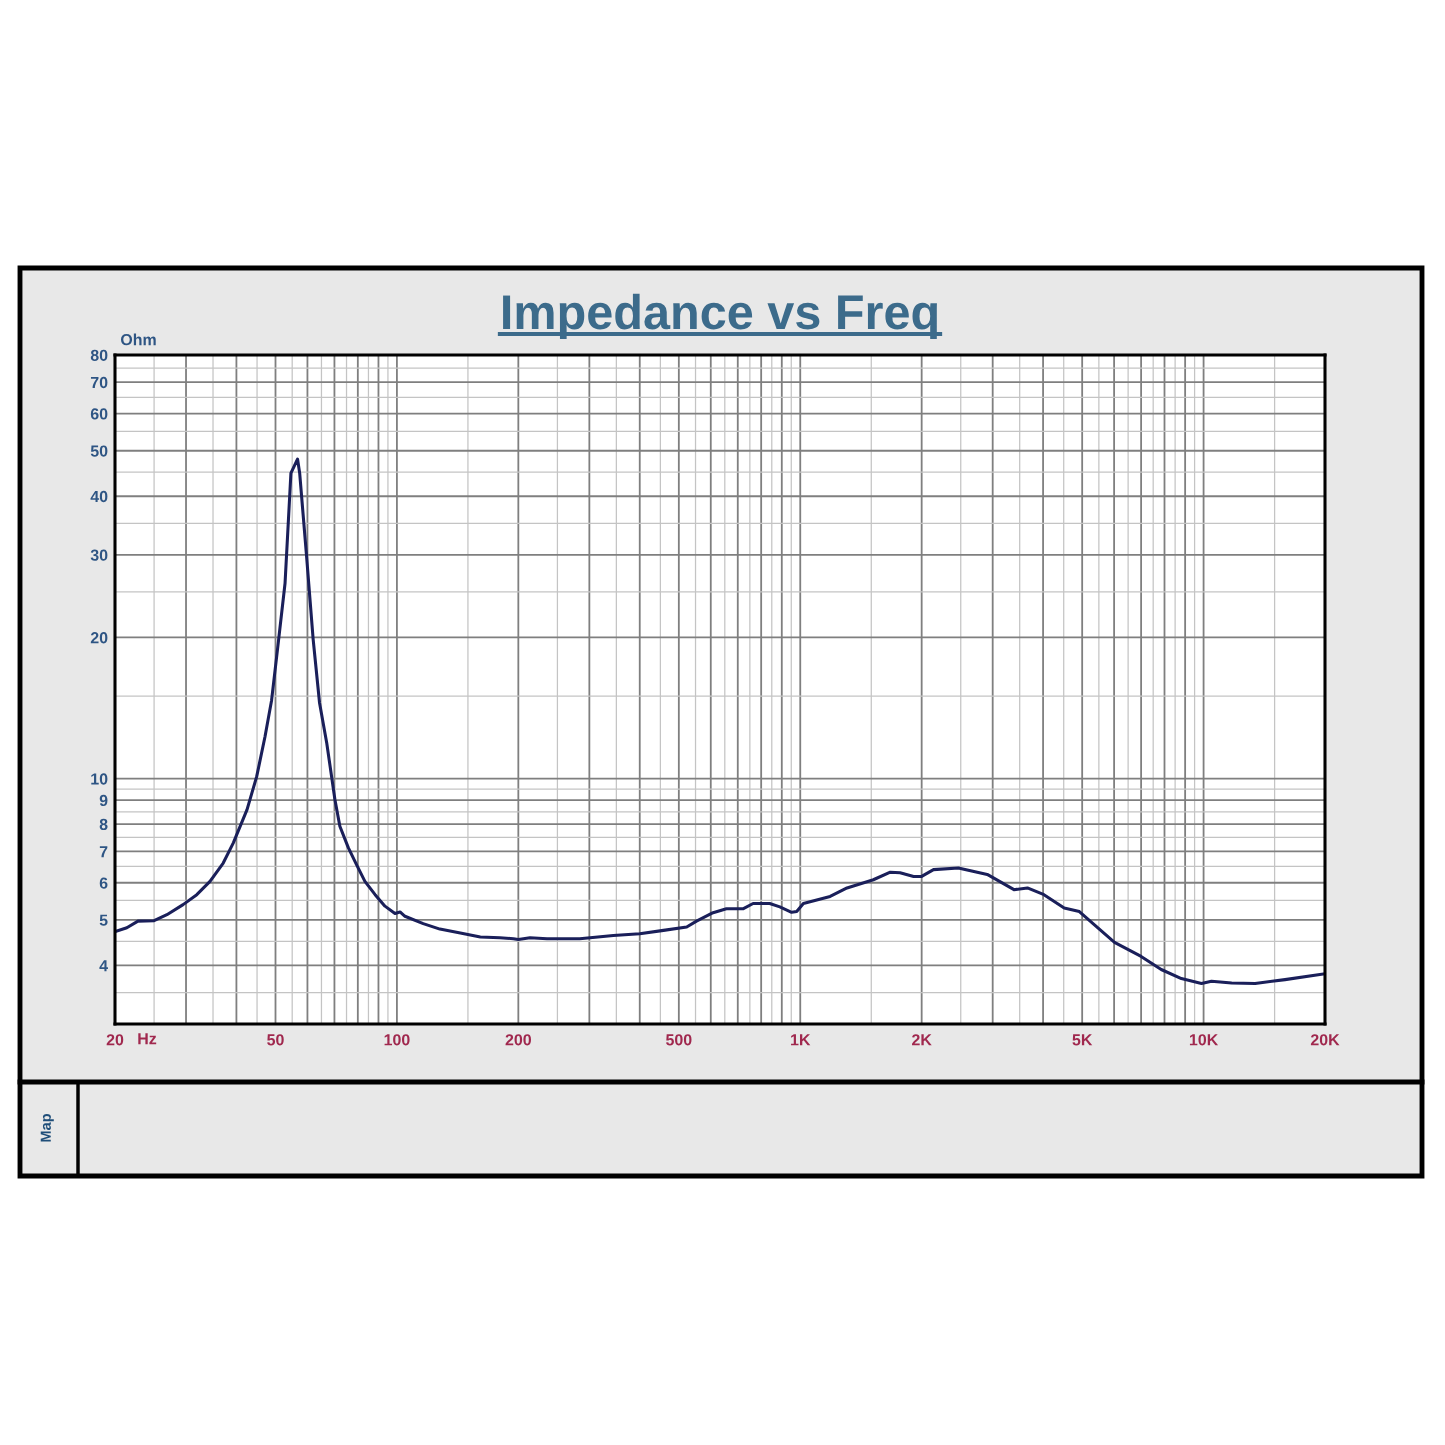 The width and height of the screenshot is (1445, 1445). I want to click on y-tick-label: 9, so click(103, 800).